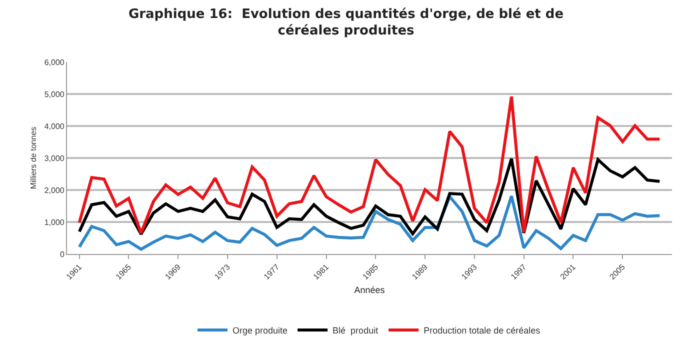  I want to click on y-tick-label: 4,000, so click(54, 126).